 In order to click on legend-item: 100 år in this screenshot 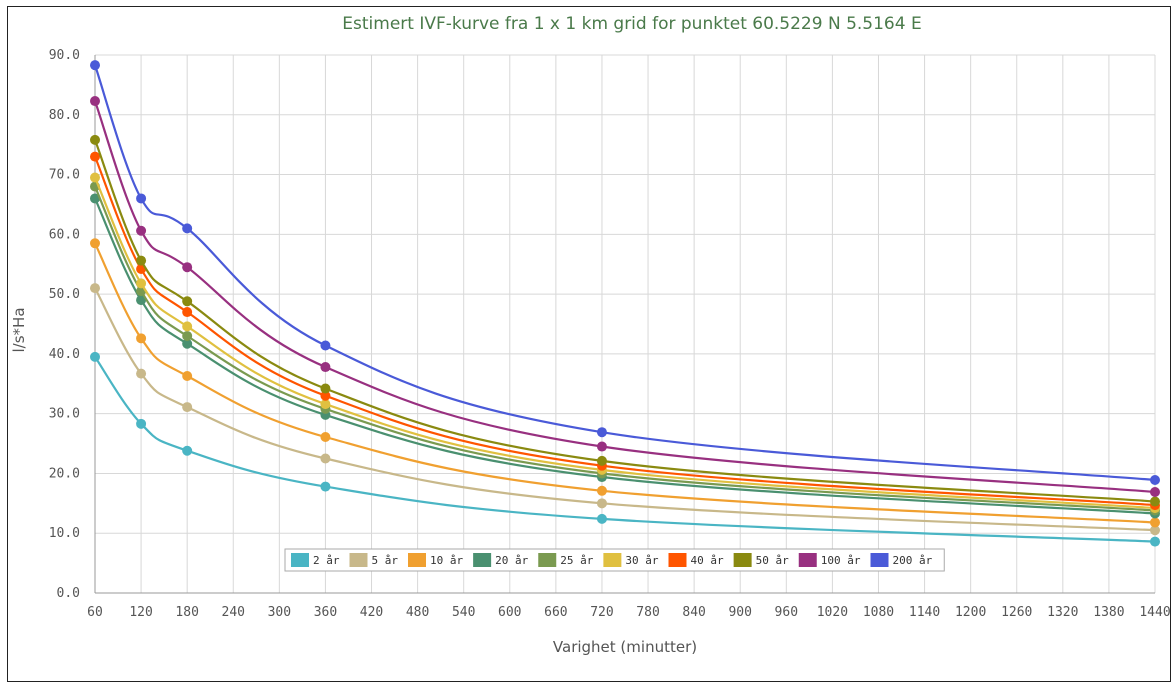, I will do `click(829, 560)`.